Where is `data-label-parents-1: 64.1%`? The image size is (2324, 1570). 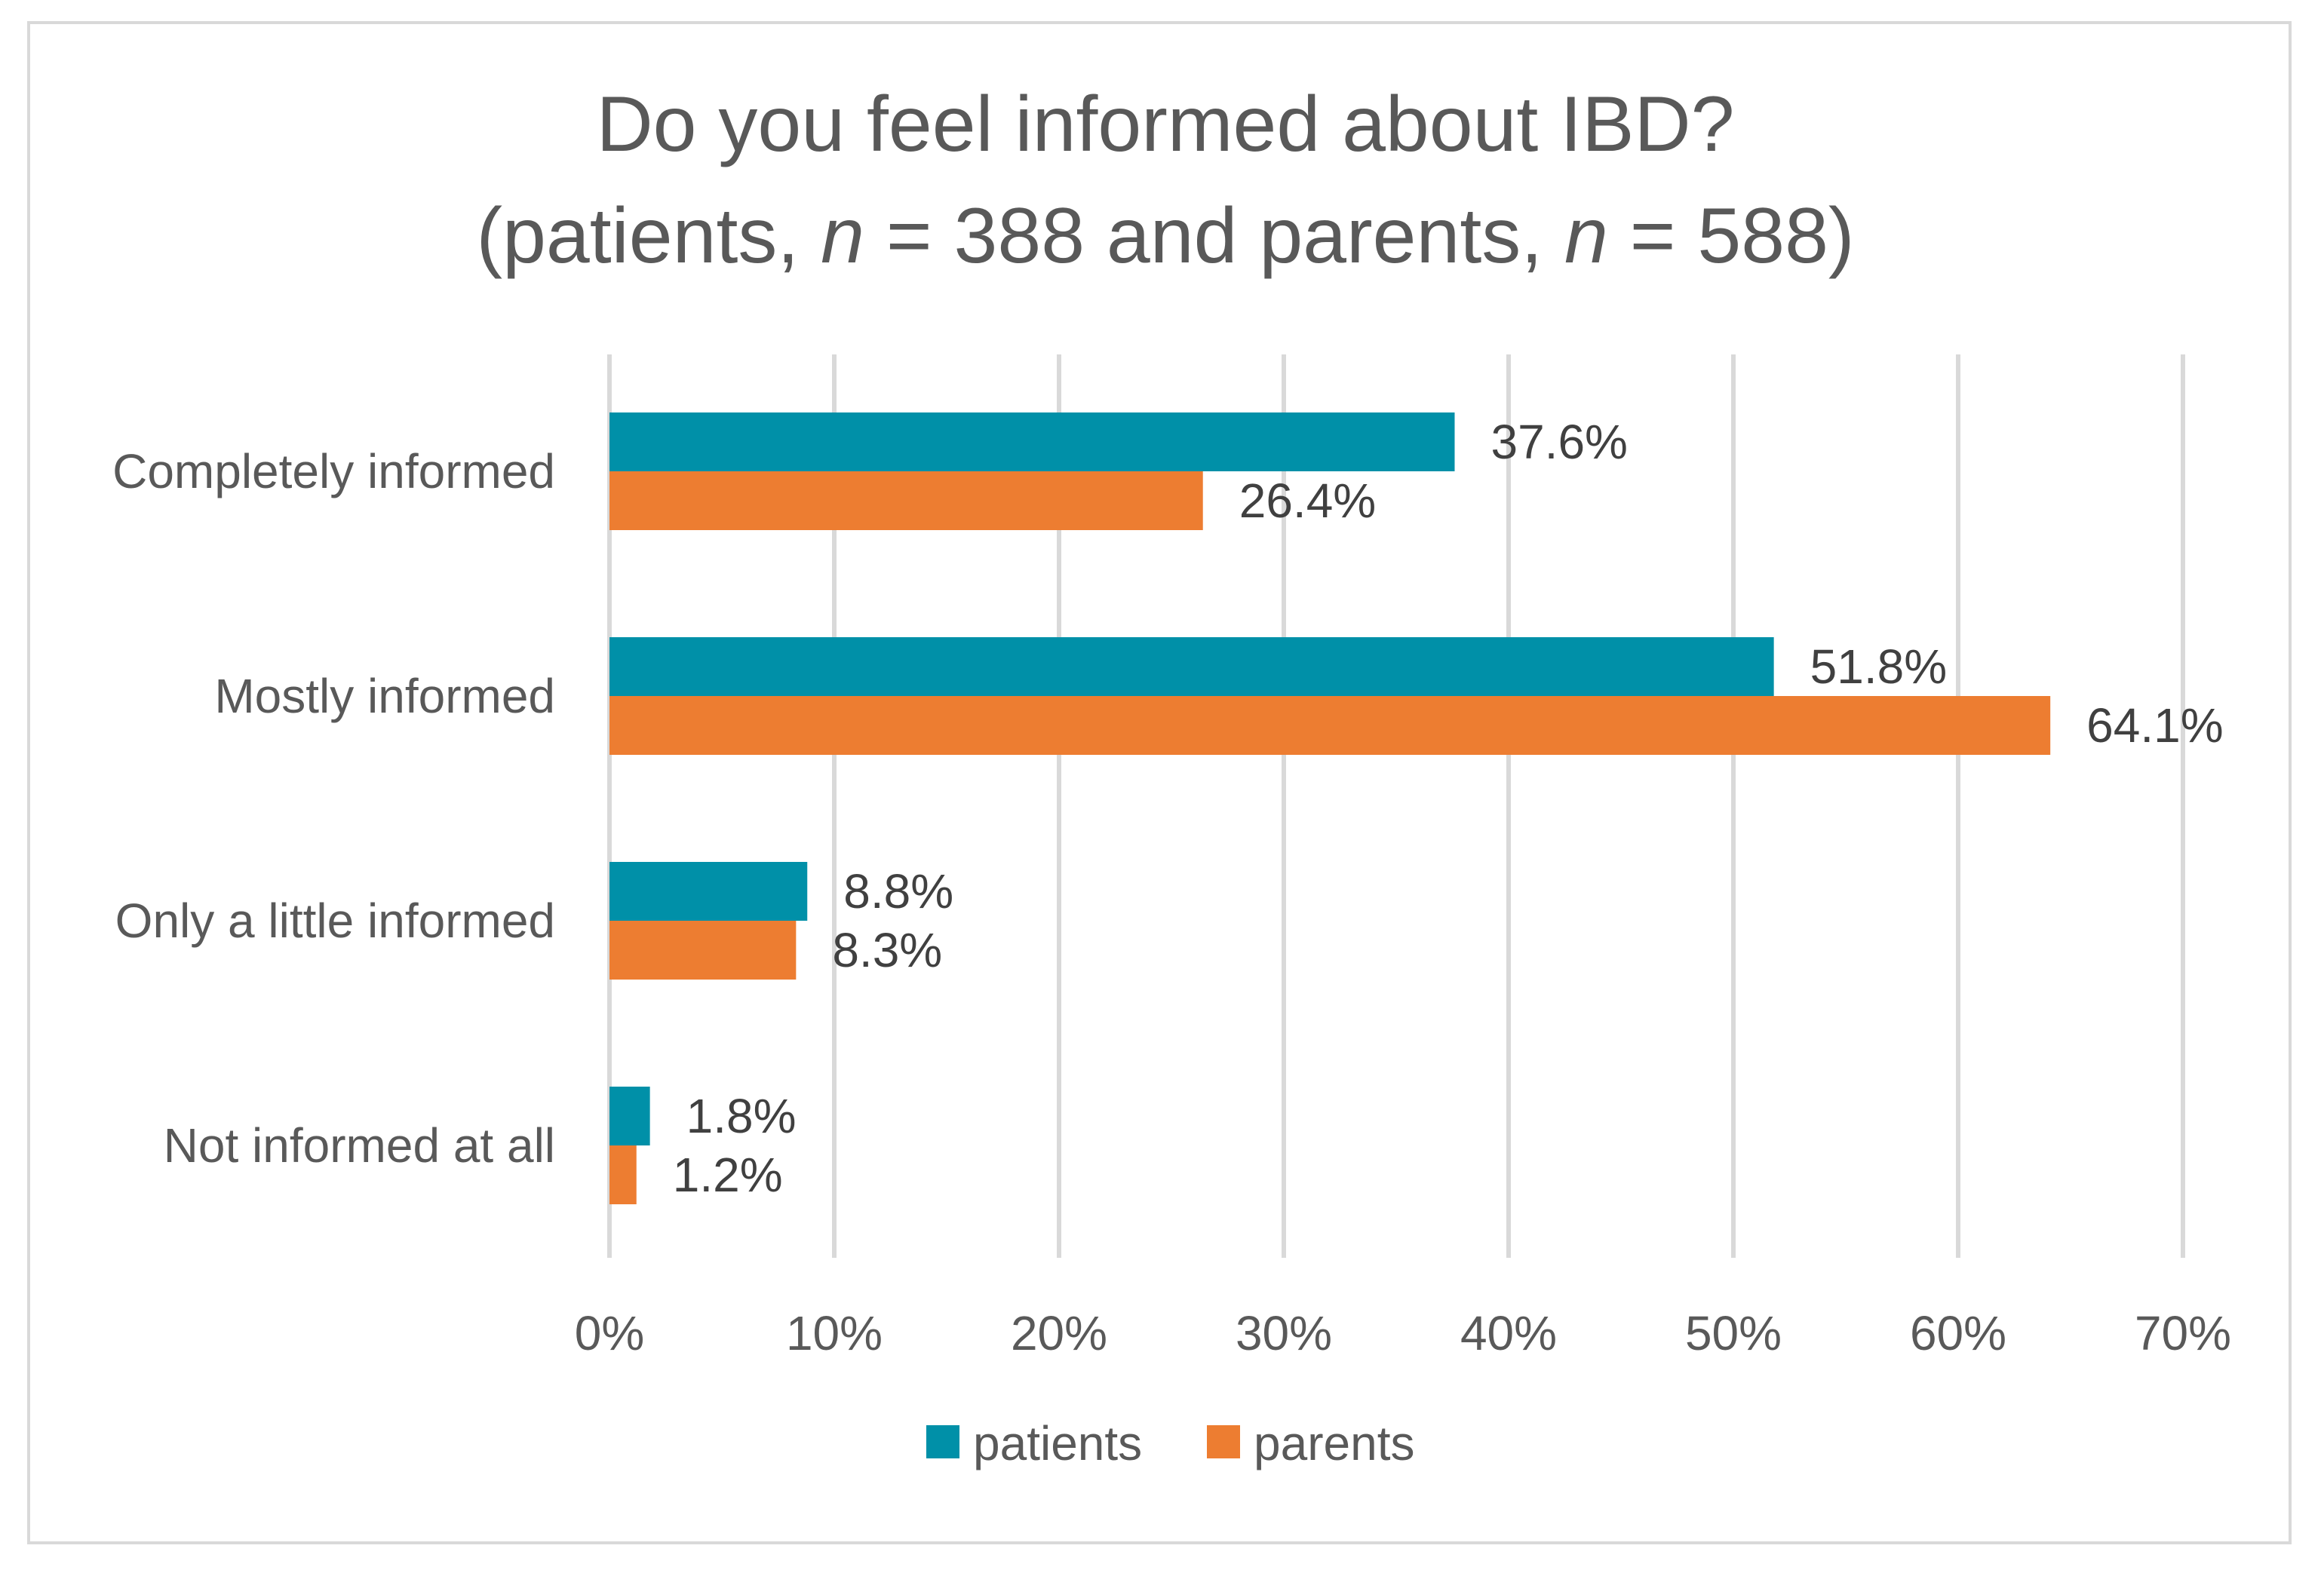
data-label-parents-1: 64.1% is located at coordinates (2154, 725).